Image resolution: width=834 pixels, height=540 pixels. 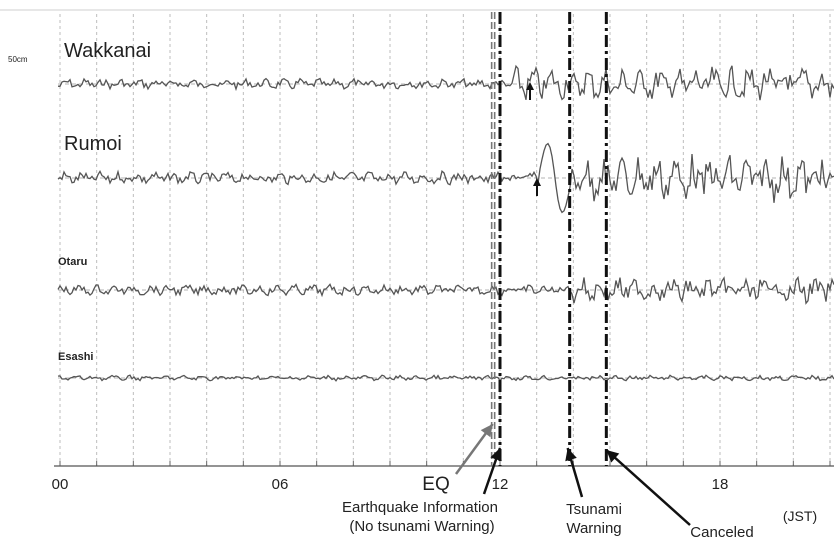 What do you see at coordinates (486, 431) in the screenshot?
I see `arrow-eq-head` at bounding box center [486, 431].